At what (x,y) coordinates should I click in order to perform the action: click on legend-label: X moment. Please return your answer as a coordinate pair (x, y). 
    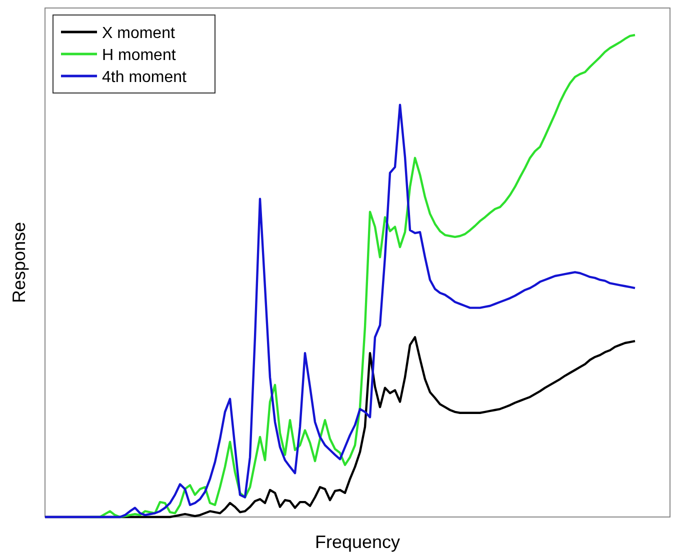
    Looking at the image, I should click on (139, 33).